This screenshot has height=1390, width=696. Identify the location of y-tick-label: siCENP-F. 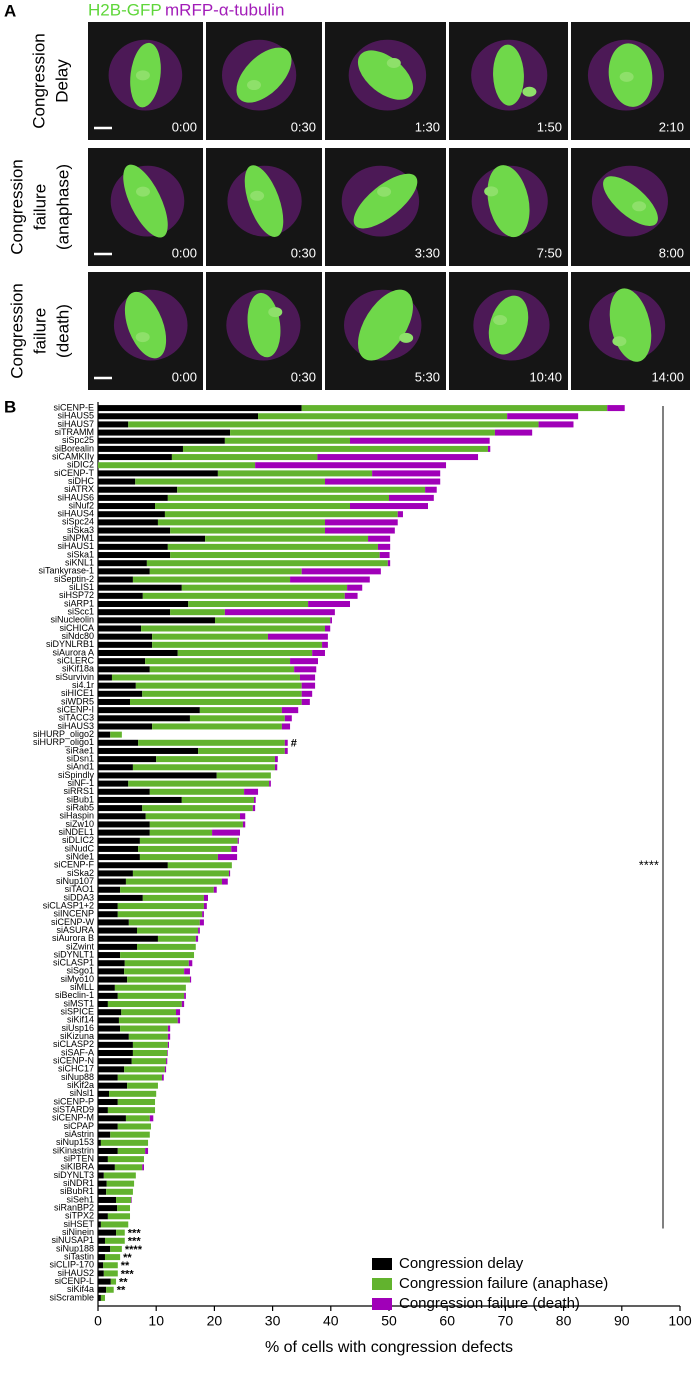
(74, 865).